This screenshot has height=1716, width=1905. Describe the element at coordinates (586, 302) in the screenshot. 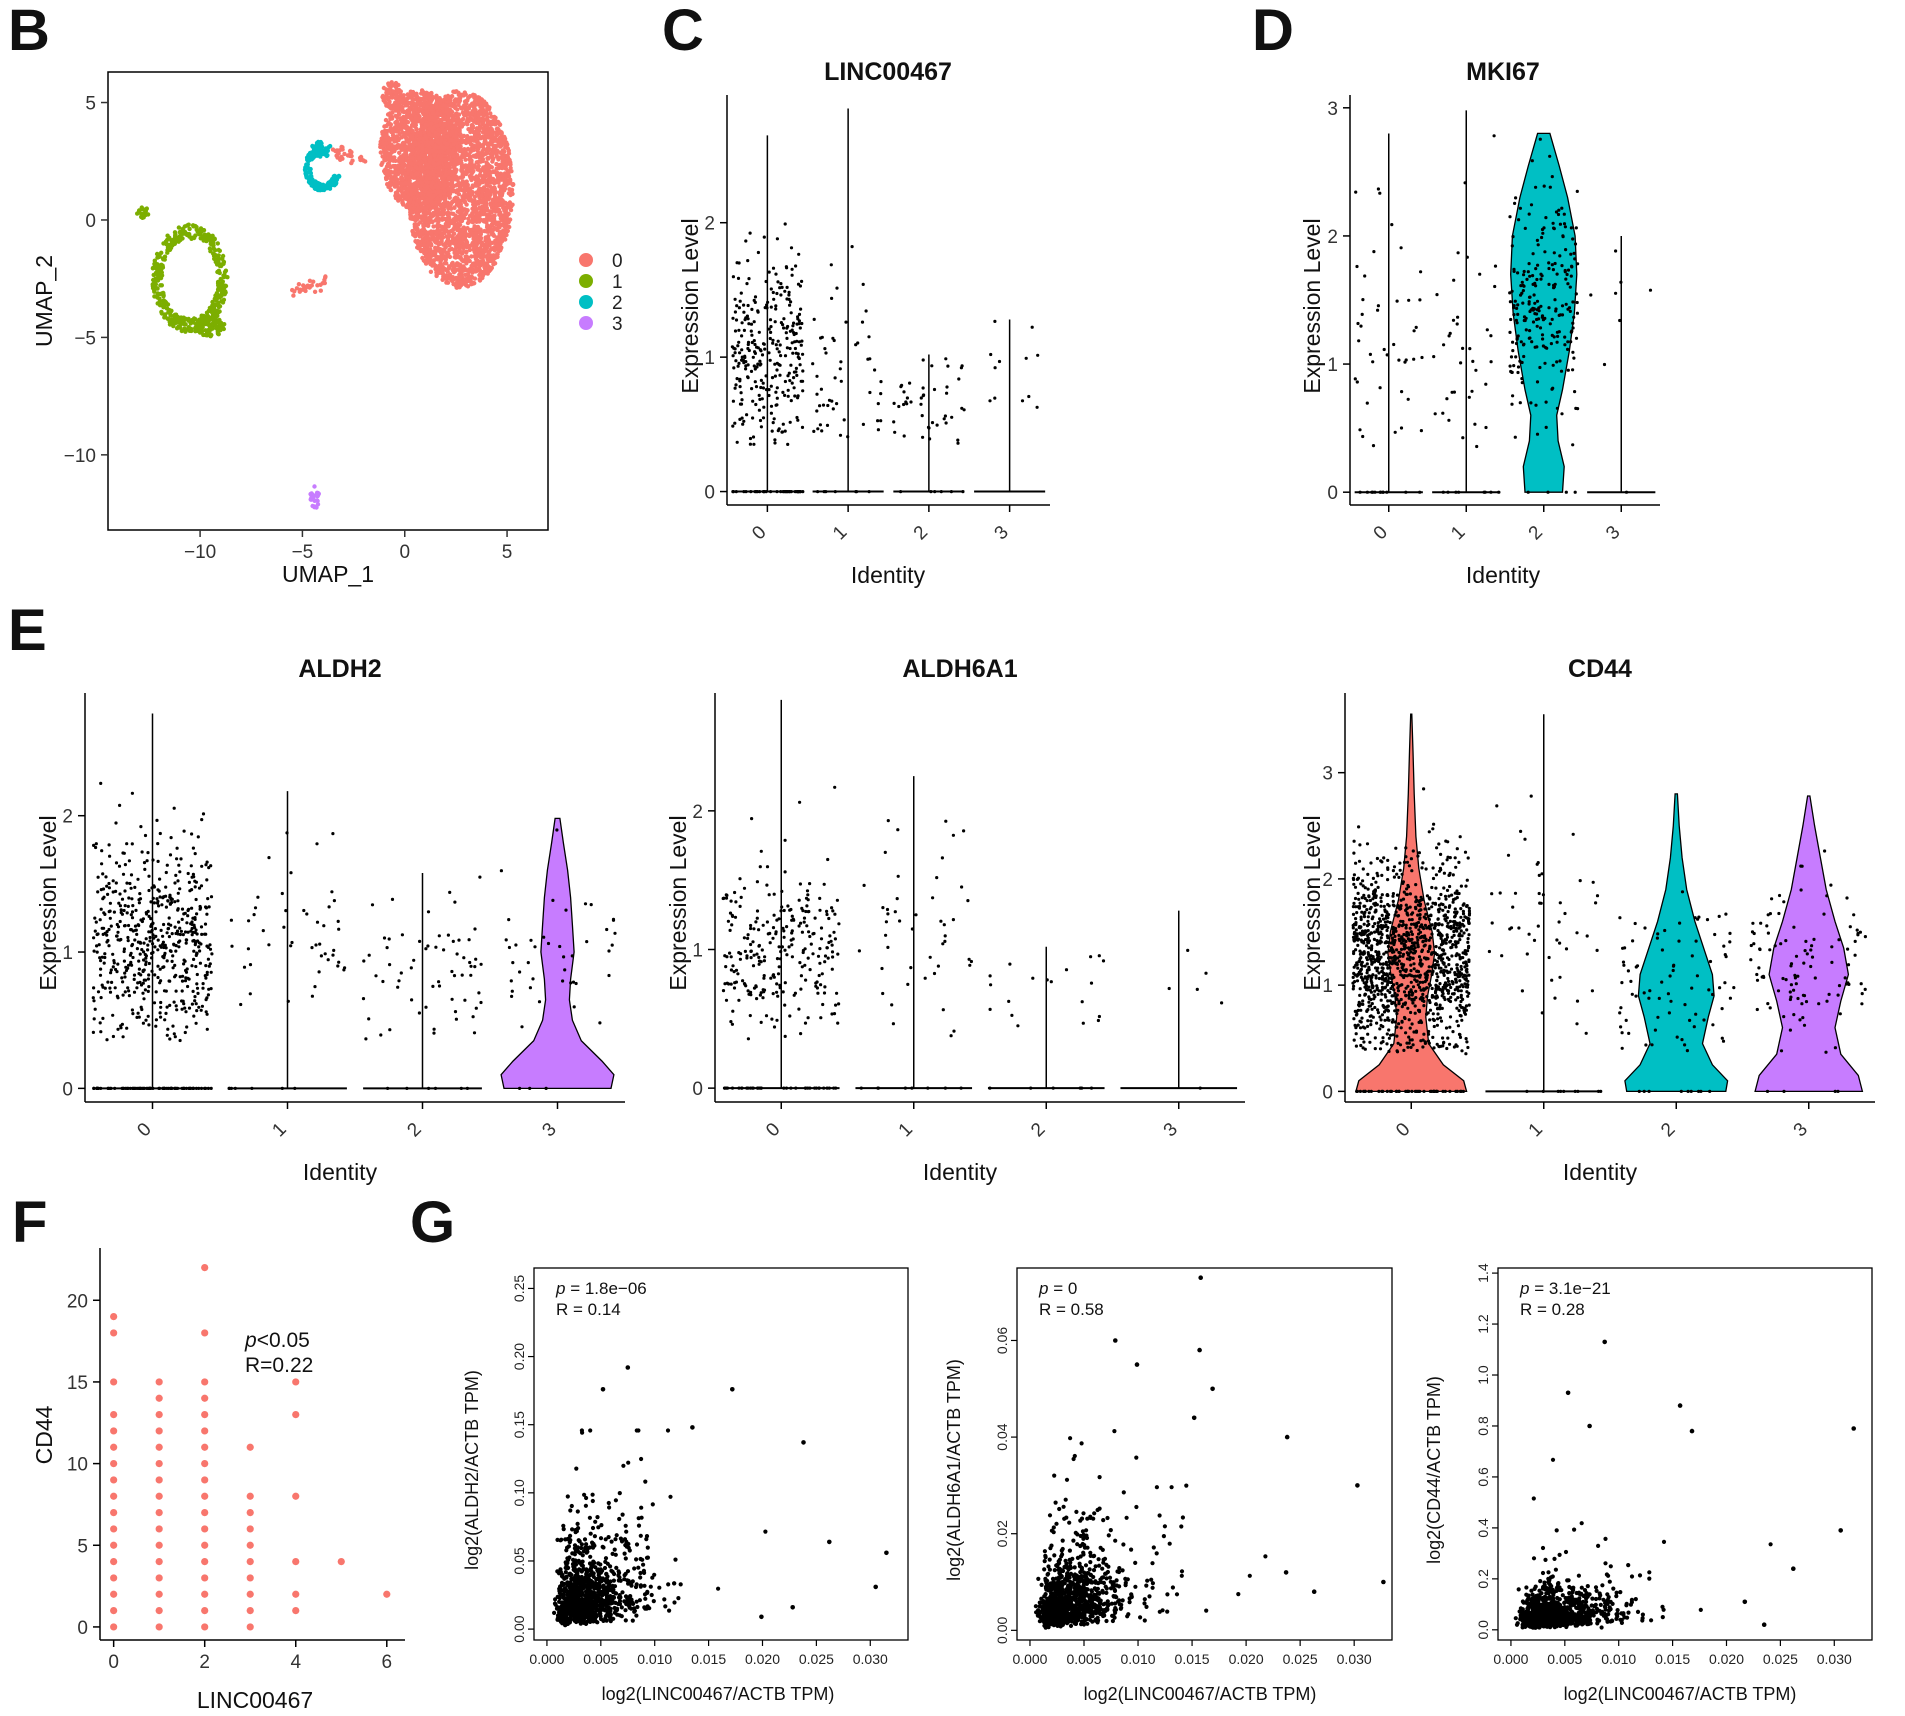

I see `legend-swatch` at that location.